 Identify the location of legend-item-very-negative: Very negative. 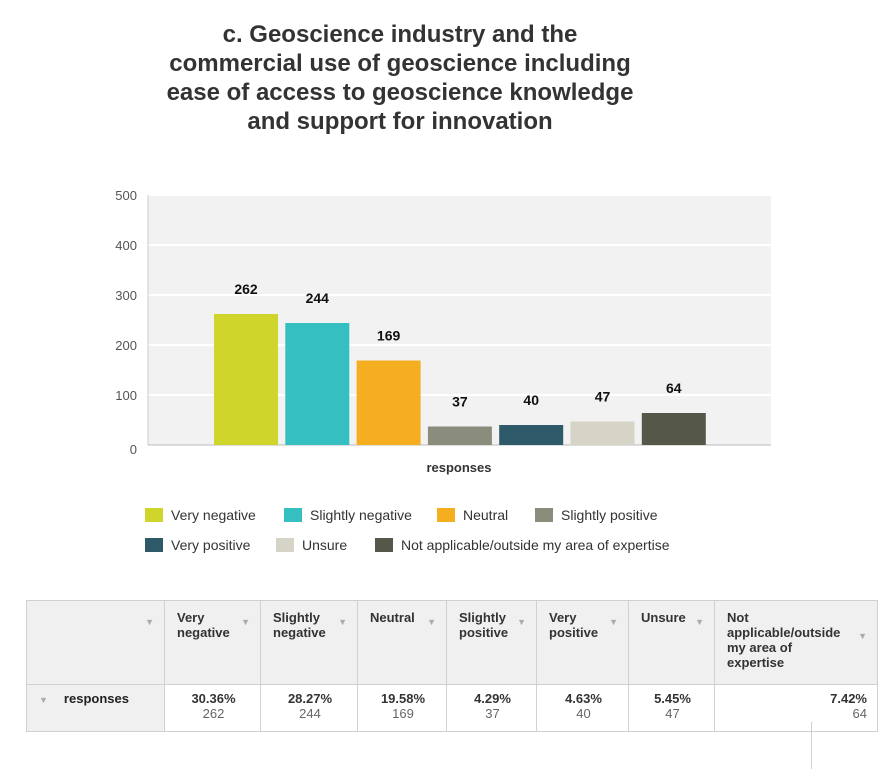
(200, 515).